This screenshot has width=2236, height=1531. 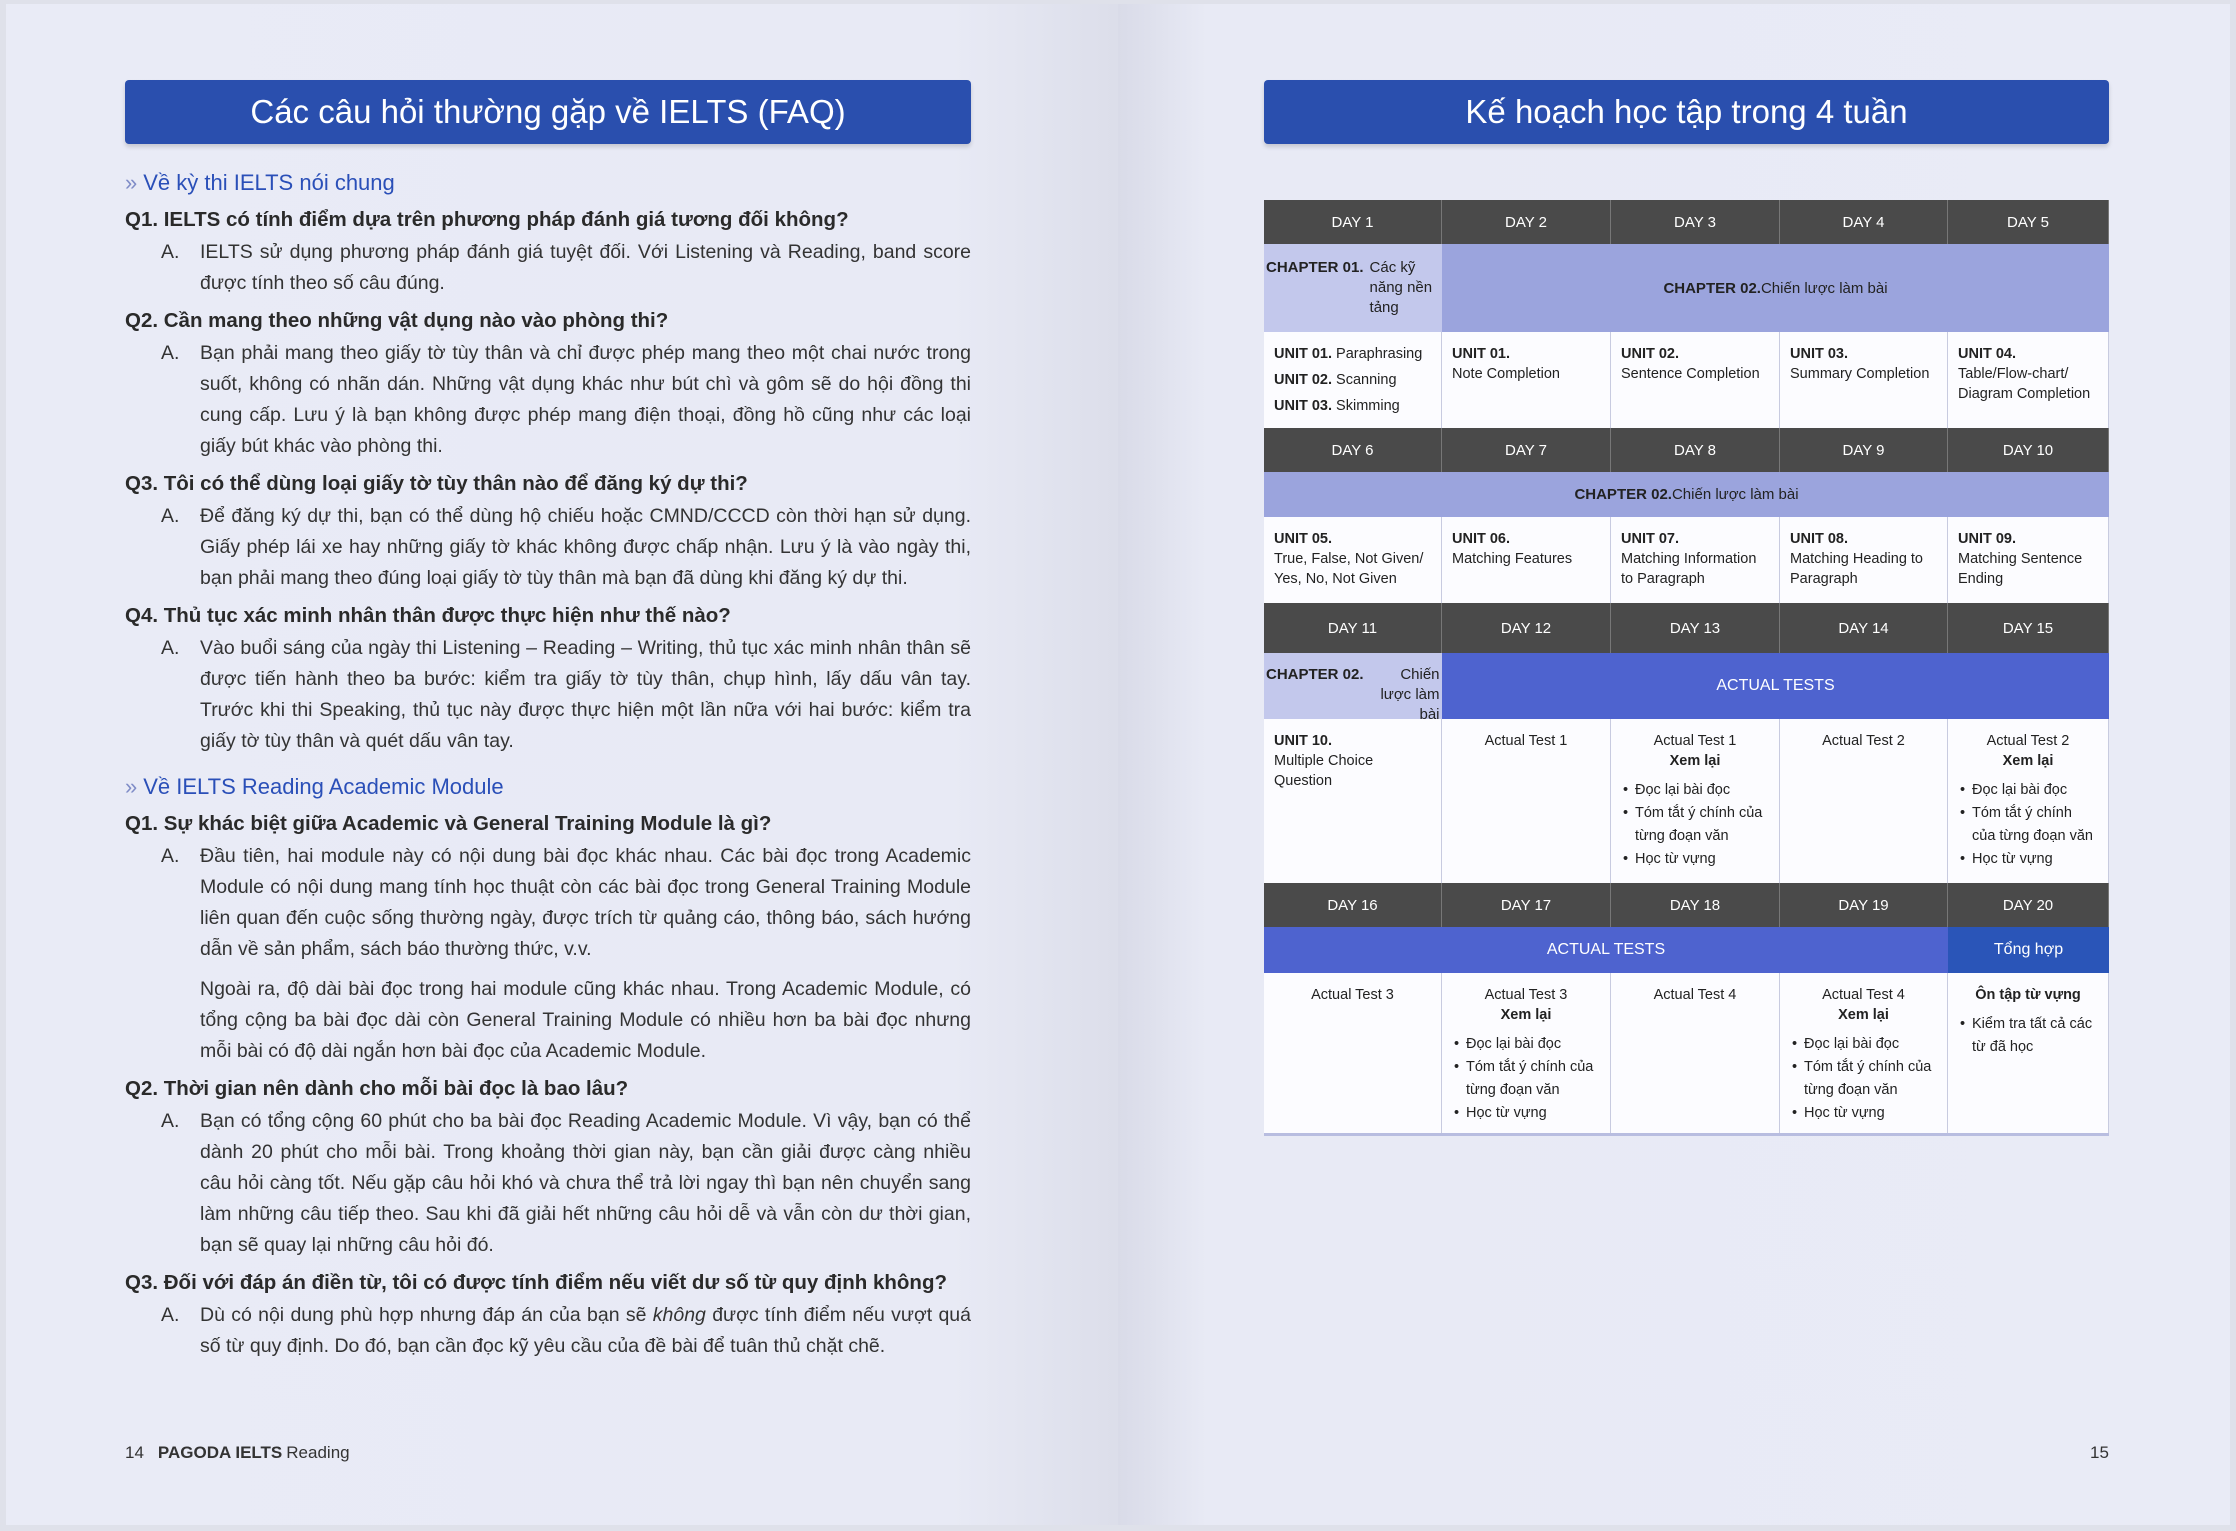 I want to click on unit-label: UNIT 06., so click(x=1481, y=539).